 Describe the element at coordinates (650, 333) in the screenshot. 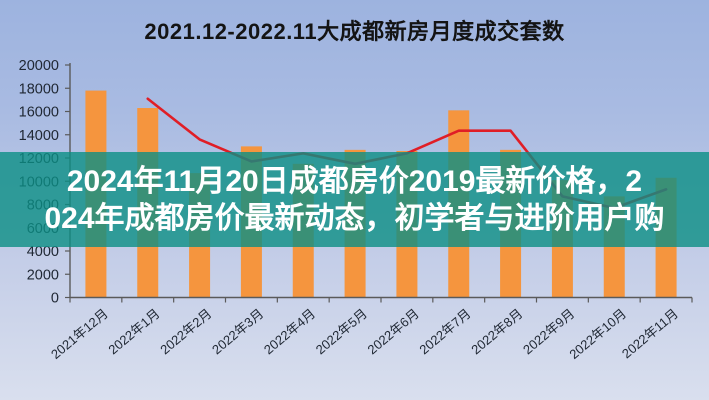

I see `x-tick-label: 2022年11月` at that location.